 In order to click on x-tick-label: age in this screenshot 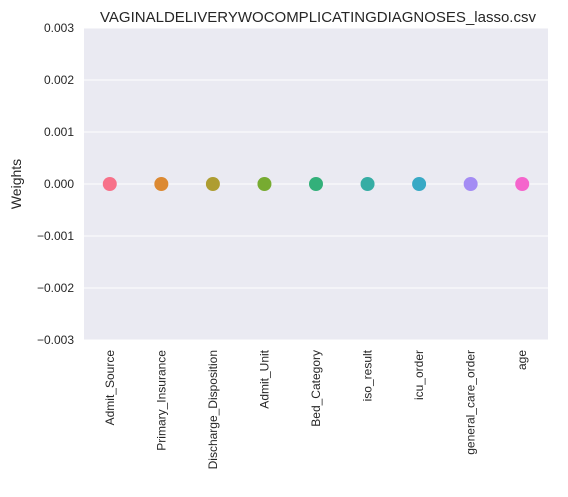, I will do `click(522, 360)`.